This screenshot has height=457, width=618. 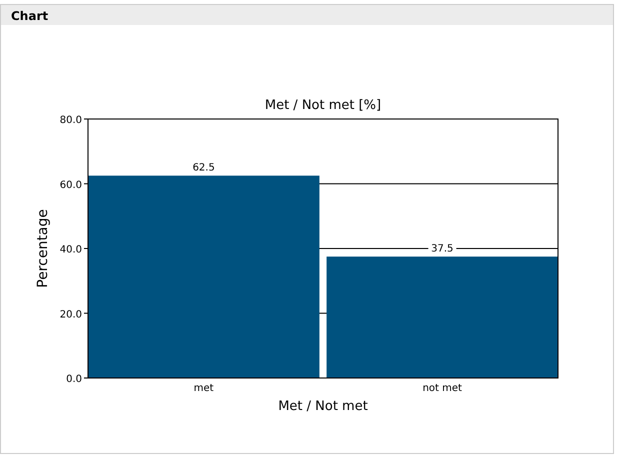 I want to click on y-axis-title: Percentage, so click(x=43, y=248).